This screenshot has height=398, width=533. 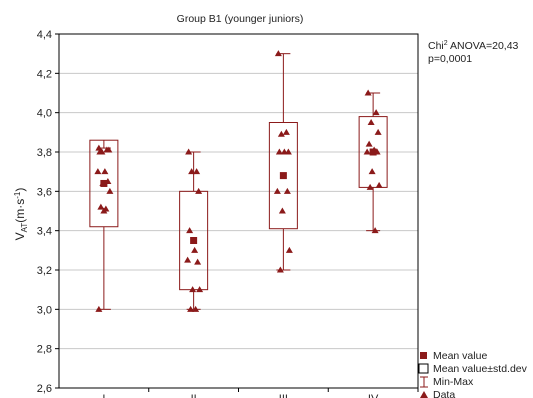 I want to click on legend-sd-marker, so click(x=423, y=368).